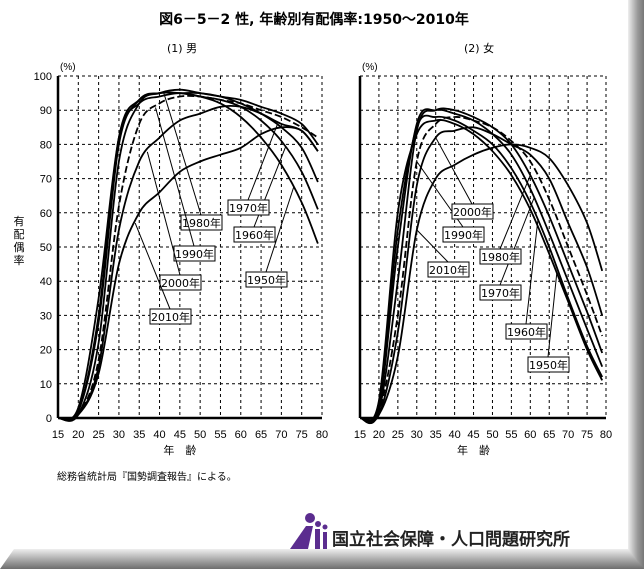  What do you see at coordinates (182, 48) in the screenshot?
I see `chart-title-male: (1) 男` at bounding box center [182, 48].